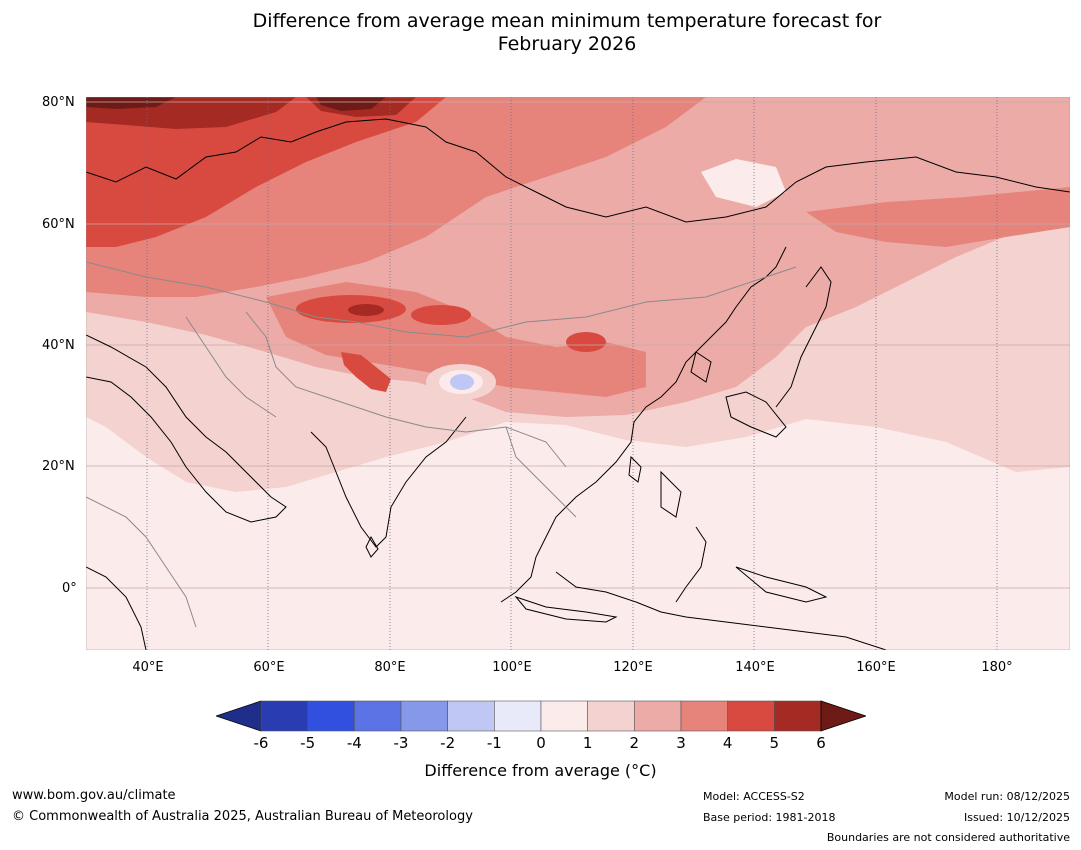 The width and height of the screenshot is (1081, 850). Describe the element at coordinates (366, 372) in the screenshot. I see `anomaly-band-4-to-5-himalaya` at that location.